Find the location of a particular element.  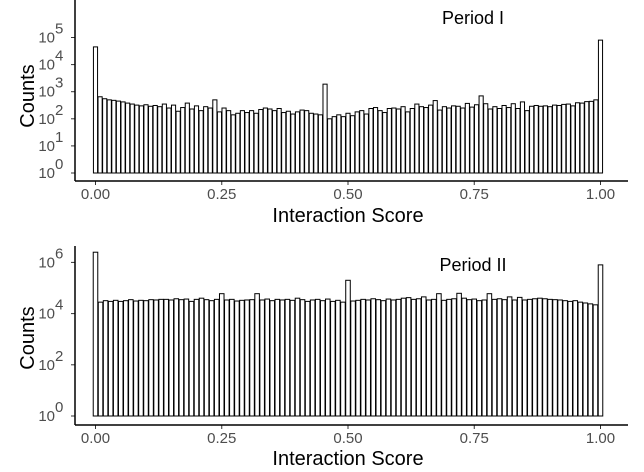

panel-2-x-ticks: 0.00 0.25 0.50 0.75 1.00 is located at coordinates (348, 436).